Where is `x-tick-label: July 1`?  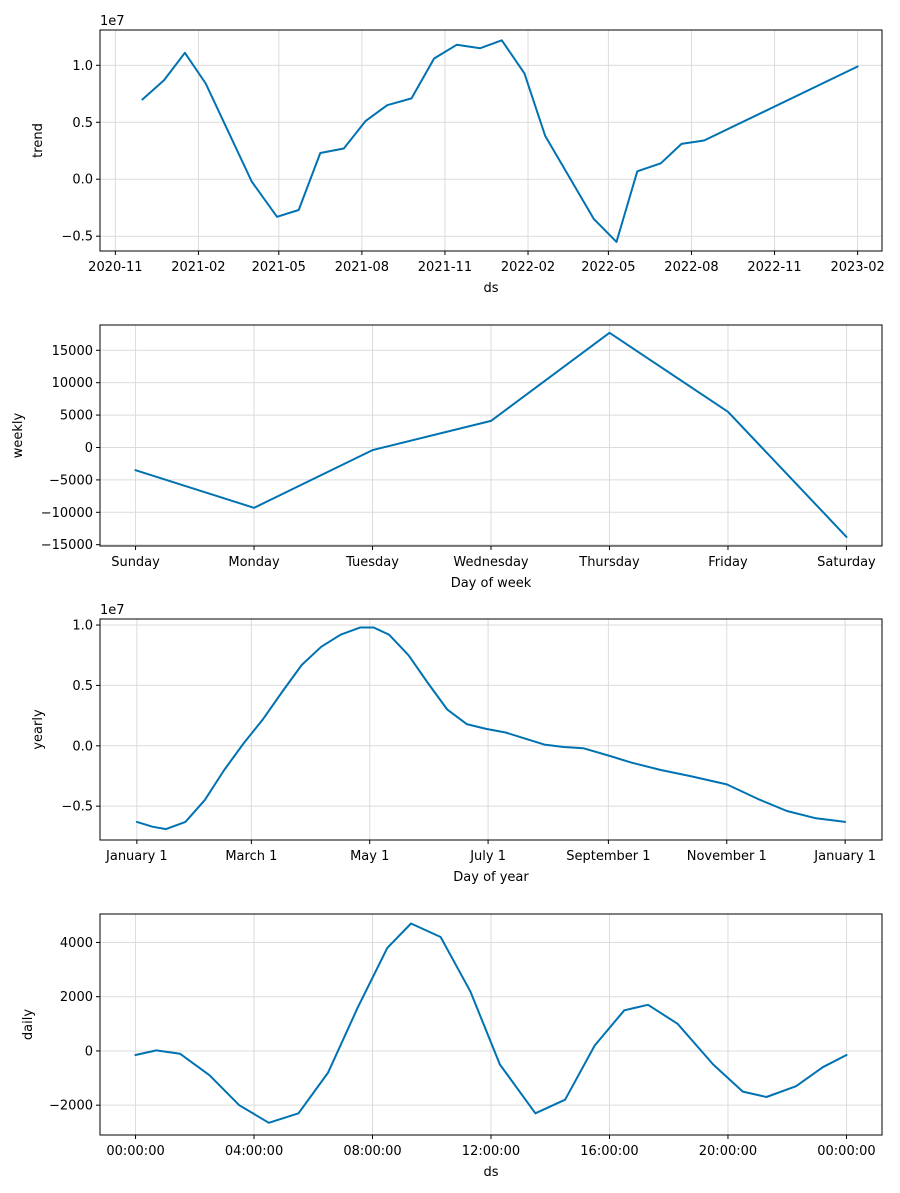
x-tick-label: July 1 is located at coordinates (487, 856).